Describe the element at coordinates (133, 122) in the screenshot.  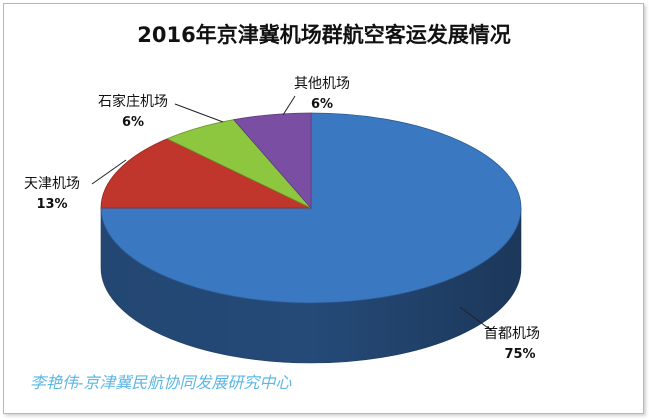
I see `slice-value-2: 6%` at that location.